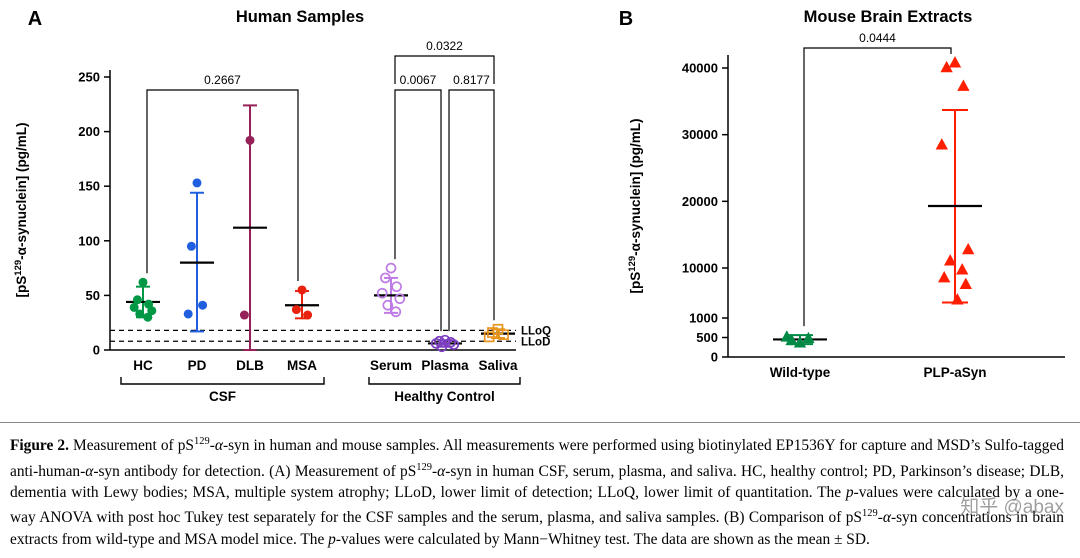 The image size is (1080, 558). Describe the element at coordinates (89, 131) in the screenshot. I see `y-tick-label: 200` at that location.